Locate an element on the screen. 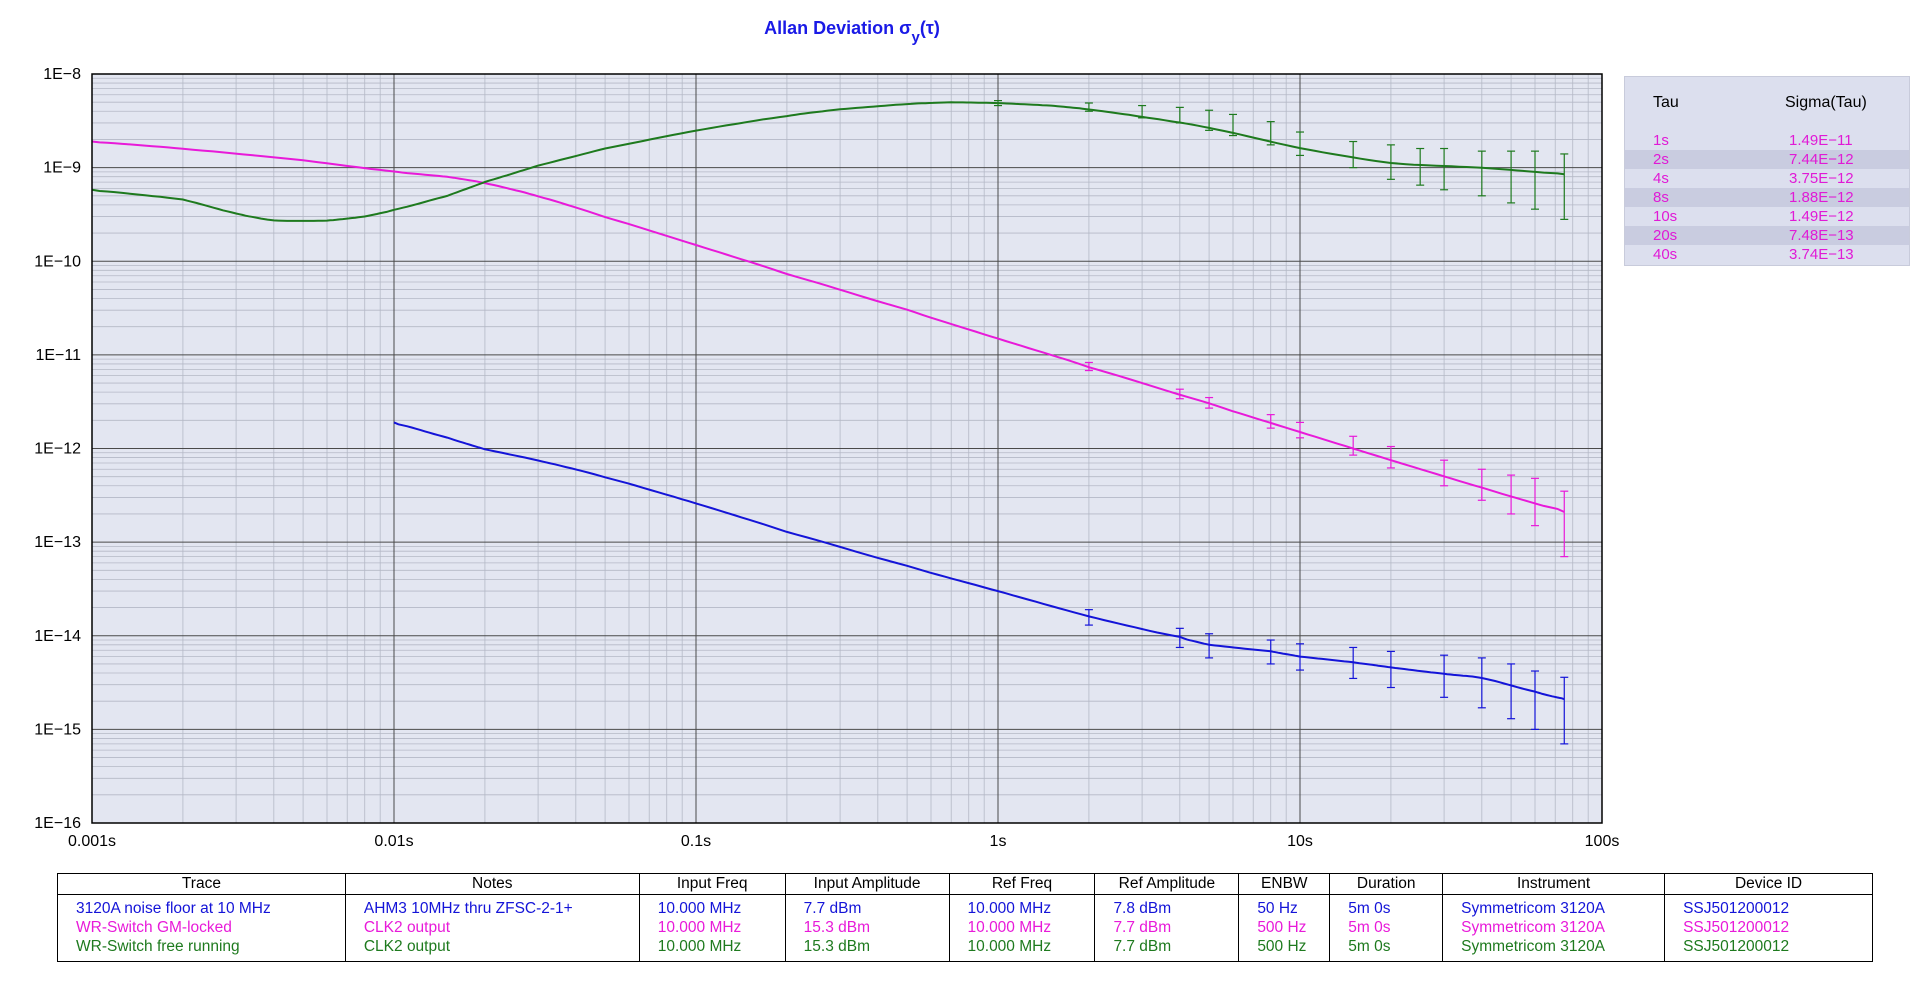 Image resolution: width=1920 pixels, height=998 pixels. x-tick-label: 0.1s is located at coordinates (696, 841).